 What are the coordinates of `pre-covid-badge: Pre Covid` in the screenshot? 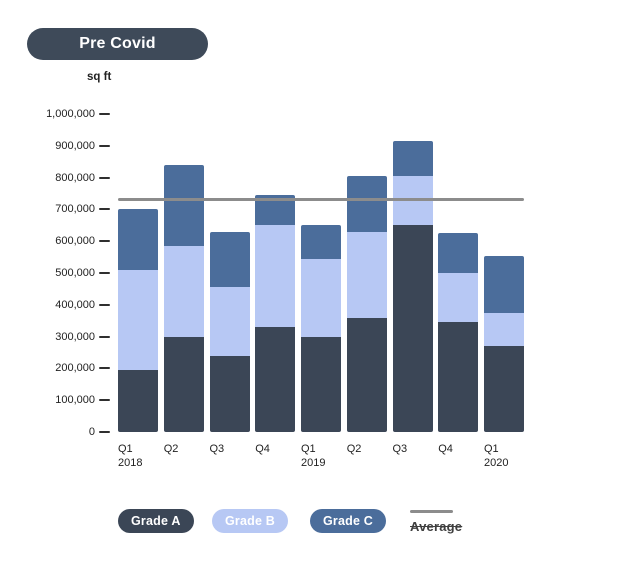 It's located at (117, 44).